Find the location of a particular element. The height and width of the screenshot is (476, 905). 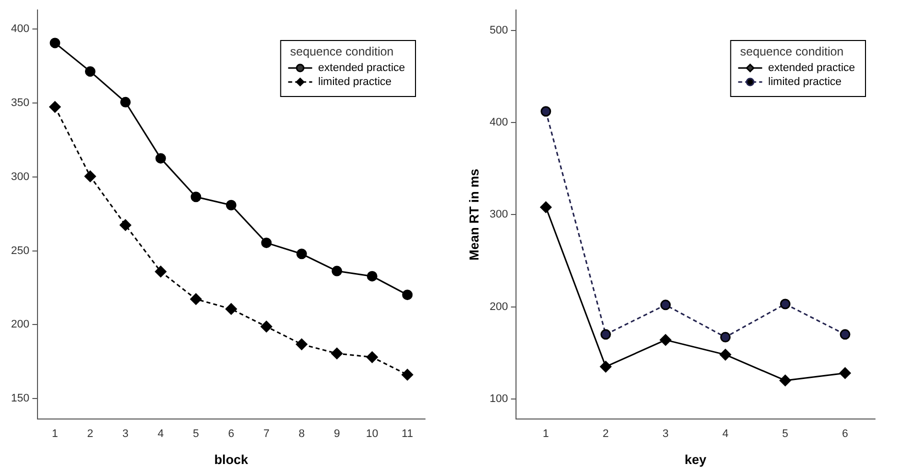

x-tick-label: 9 is located at coordinates (337, 434).